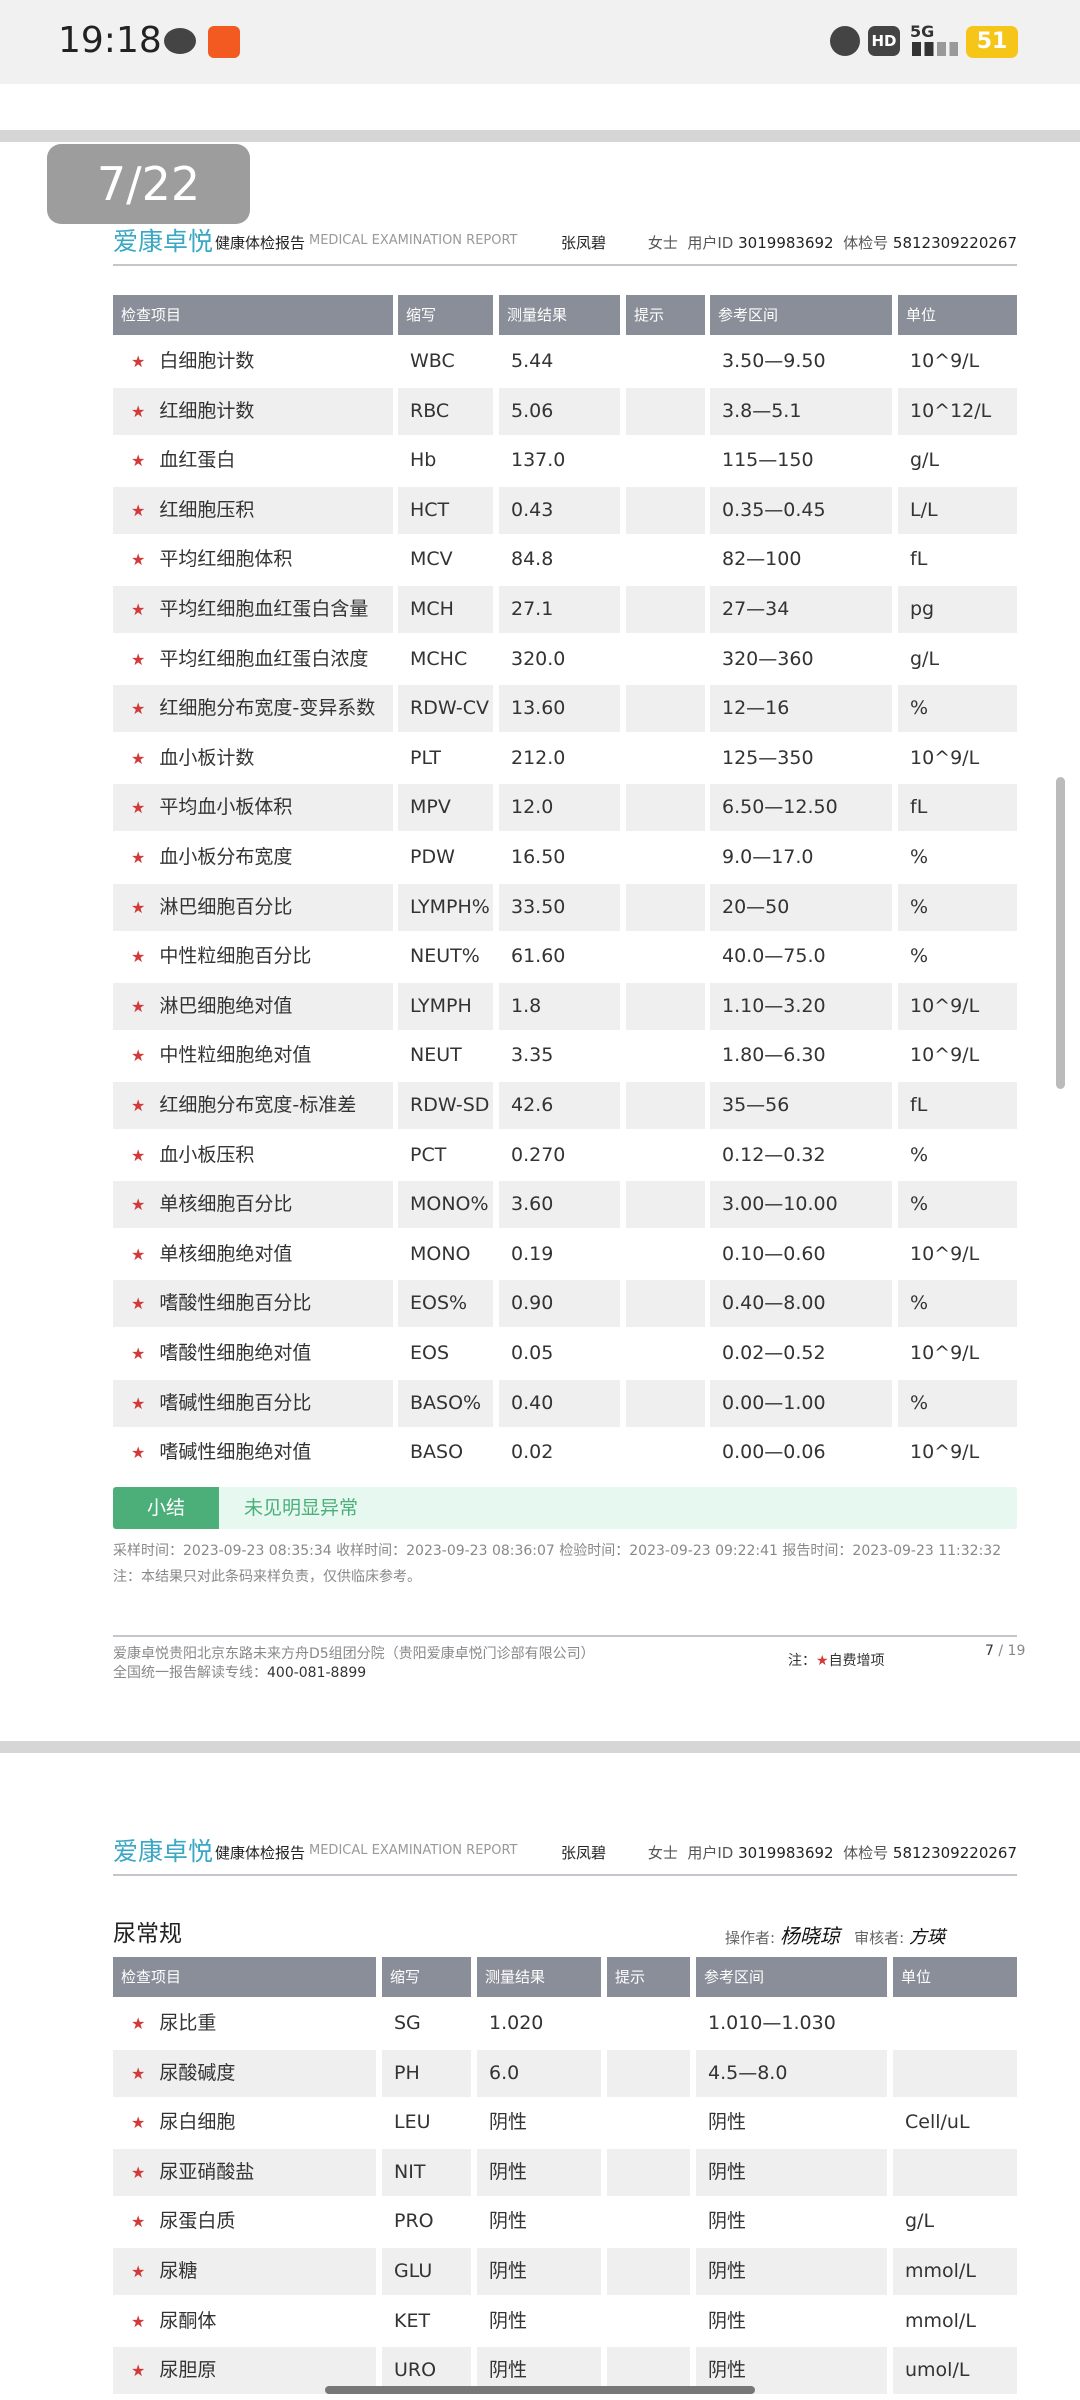  What do you see at coordinates (253, 1105) in the screenshot?
I see `table-cell-item: ★ 红细胞分布宽度-标准差` at bounding box center [253, 1105].